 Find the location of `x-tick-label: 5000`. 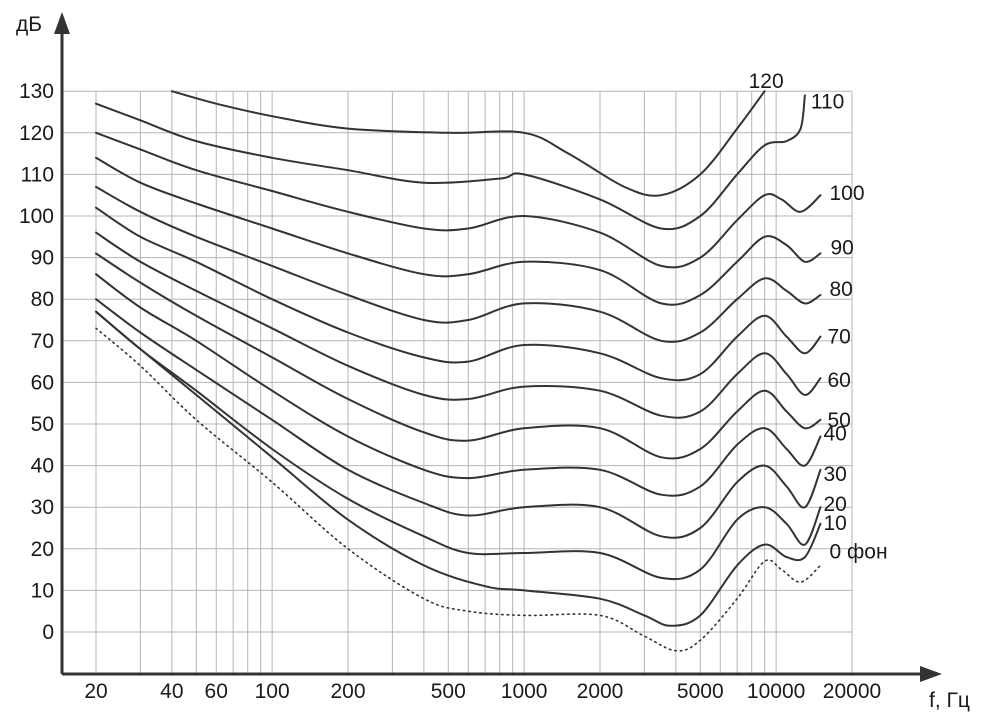

x-tick-label: 5000 is located at coordinates (700, 691).